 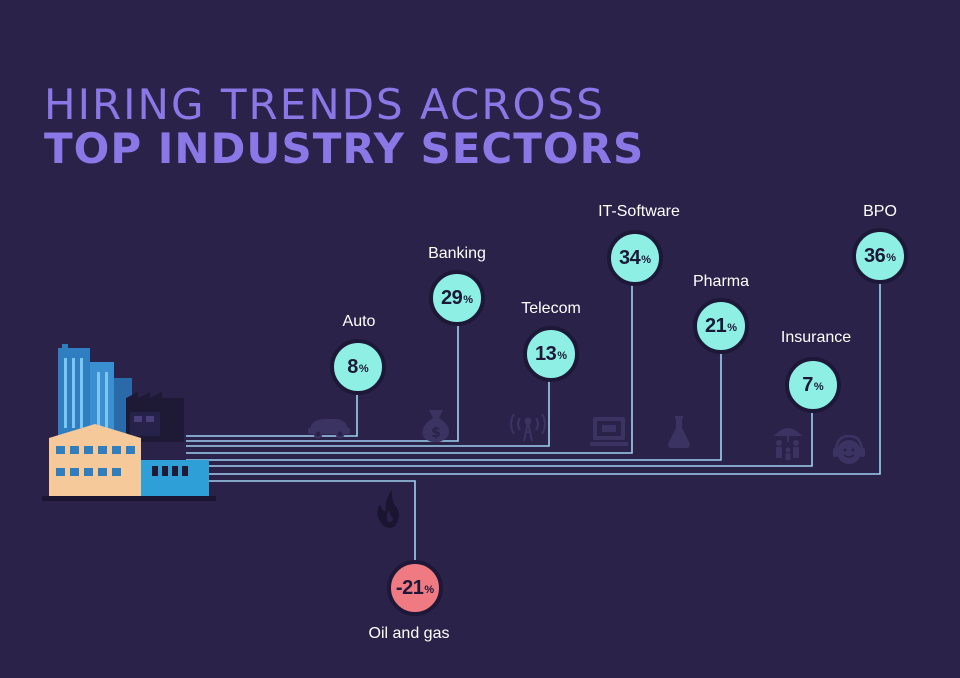 I want to click on car-icon, so click(x=329, y=429).